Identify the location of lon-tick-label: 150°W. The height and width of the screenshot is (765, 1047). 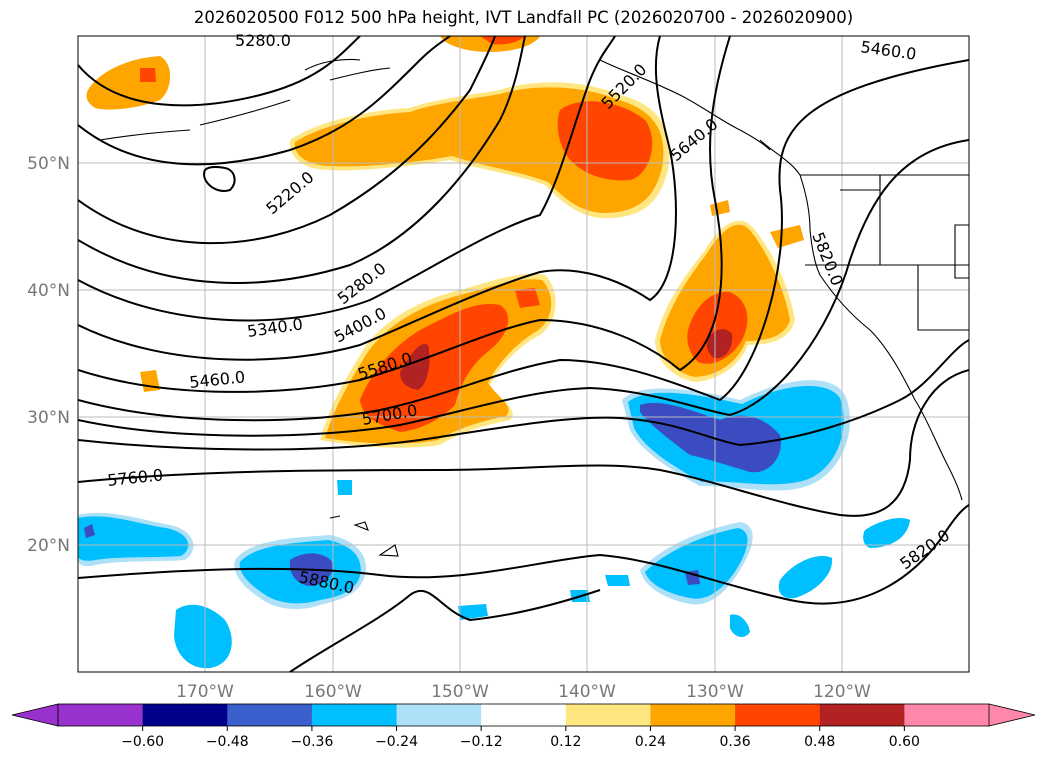
(460, 692).